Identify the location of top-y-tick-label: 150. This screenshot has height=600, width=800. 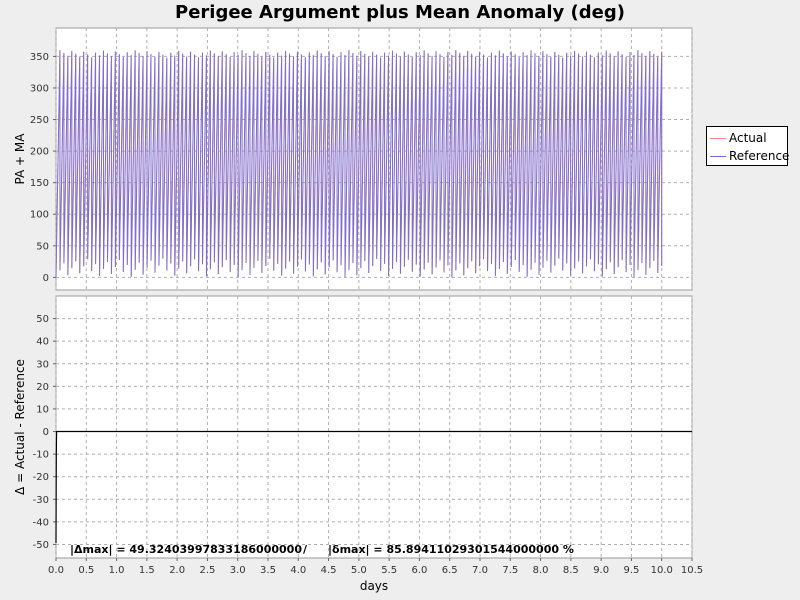
(39, 183).